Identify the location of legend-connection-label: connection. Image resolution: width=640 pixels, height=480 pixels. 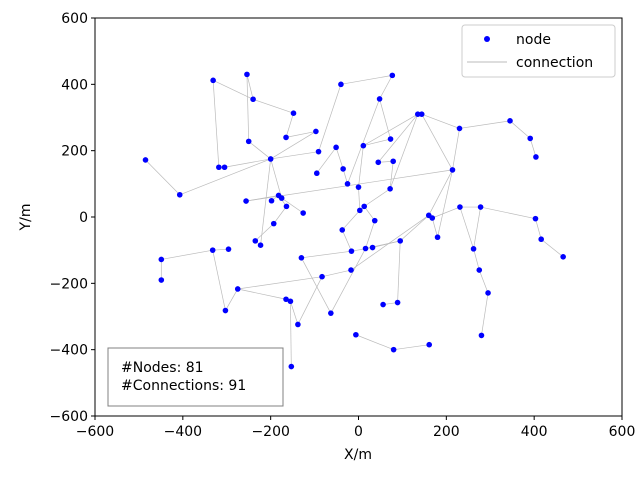
(554, 63).